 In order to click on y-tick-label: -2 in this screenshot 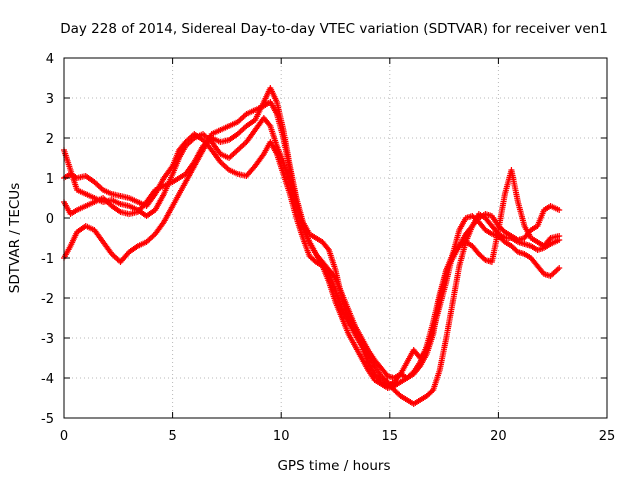, I will do `click(47, 299)`.